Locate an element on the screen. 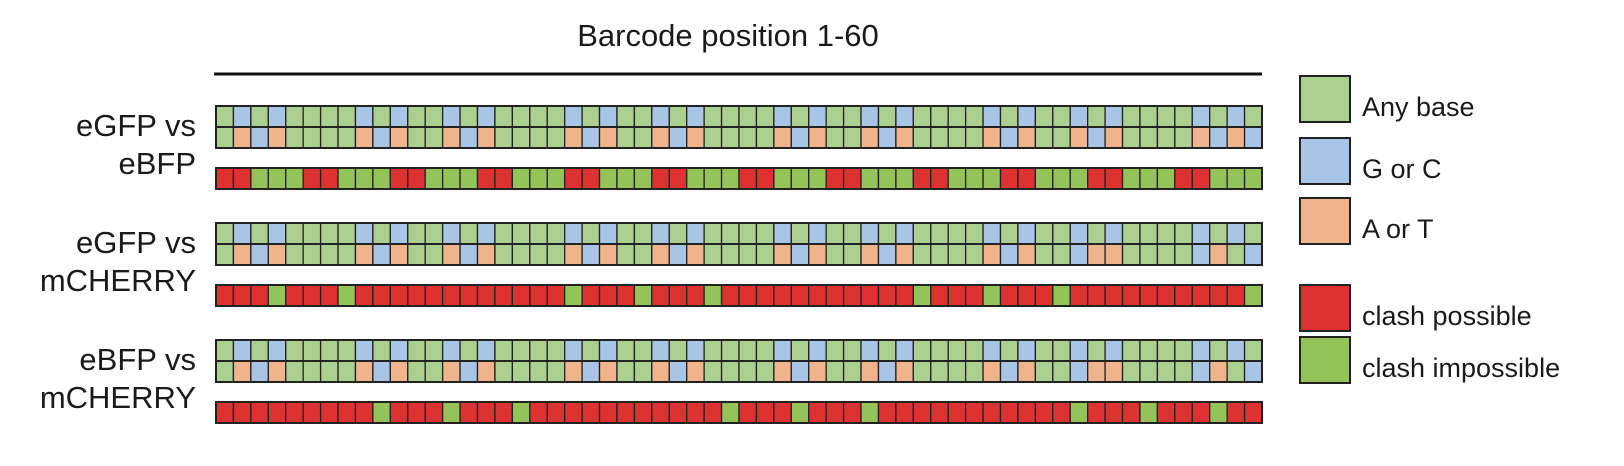 Image resolution: width=1624 pixels, height=466 pixels. base-row-a is located at coordinates (739, 233).